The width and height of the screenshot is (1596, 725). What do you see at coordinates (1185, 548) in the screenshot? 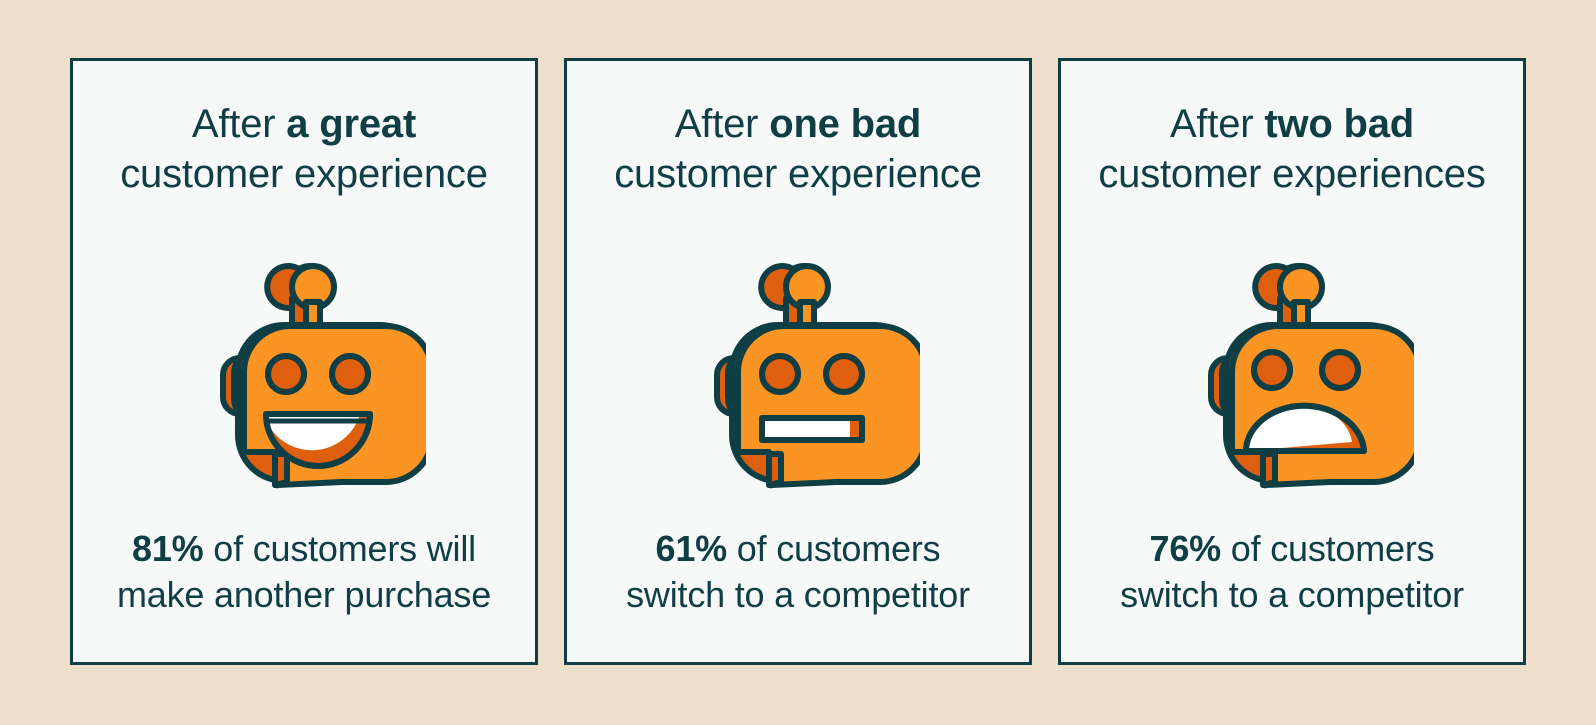
I see `stat-percent-value: 76%` at bounding box center [1185, 548].